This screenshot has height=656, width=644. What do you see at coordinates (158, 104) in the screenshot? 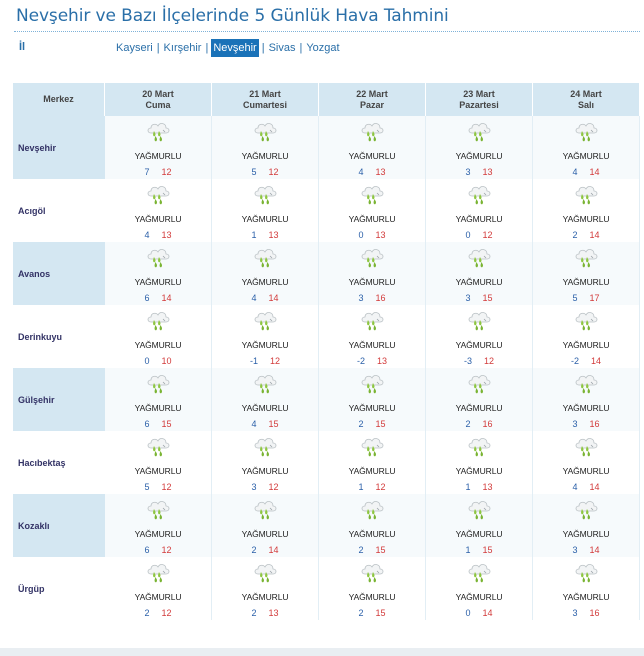
I see `day-weekday: Cuma` at bounding box center [158, 104].